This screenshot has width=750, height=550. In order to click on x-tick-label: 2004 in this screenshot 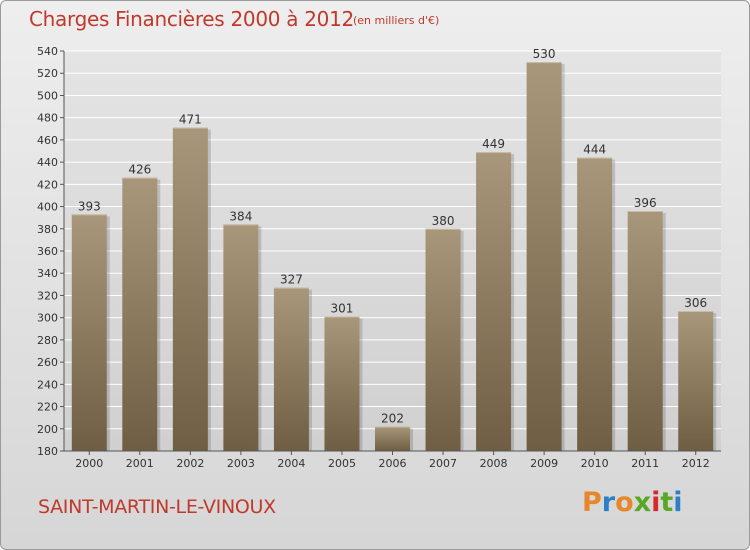, I will do `click(291, 463)`.